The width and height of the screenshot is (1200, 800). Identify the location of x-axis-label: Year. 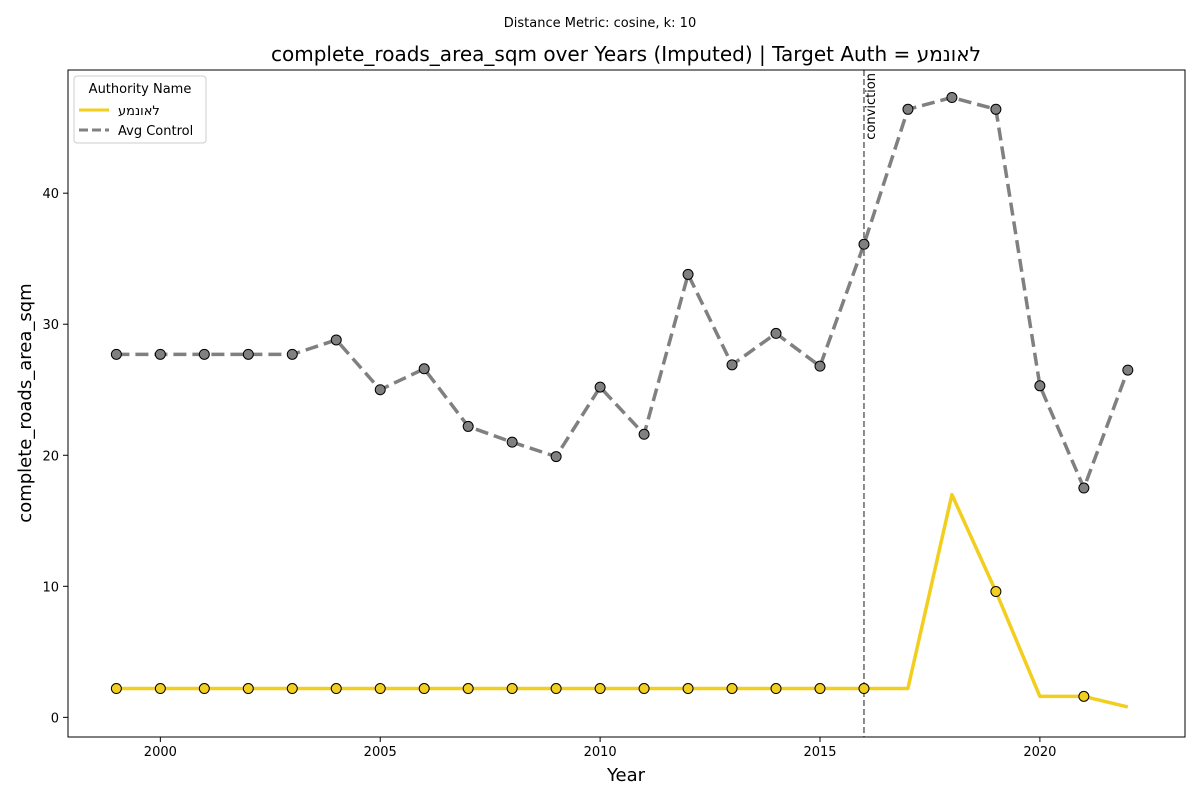
(626, 775).